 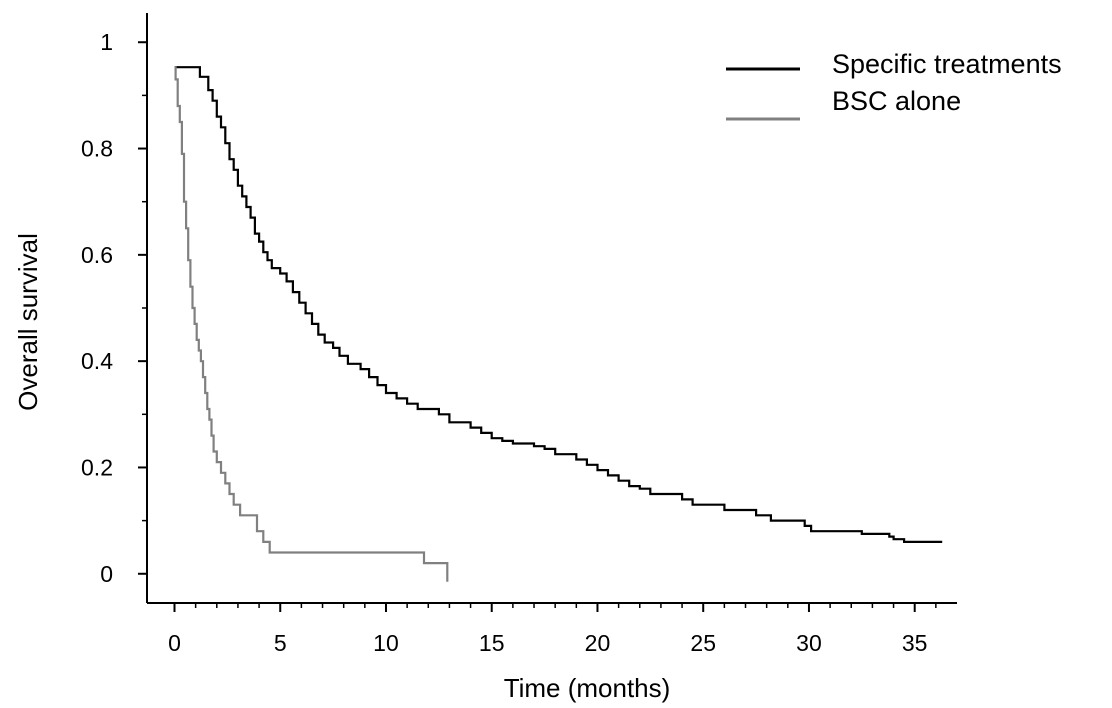 I want to click on legend: Specific treatments BSC alone, so click(x=894, y=85).